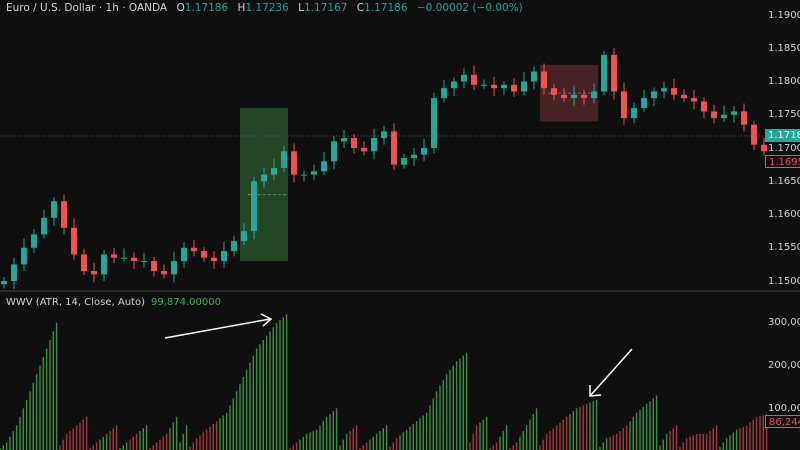  What do you see at coordinates (784, 366) in the screenshot?
I see `volume-axis-tick: 200,000` at bounding box center [784, 366].